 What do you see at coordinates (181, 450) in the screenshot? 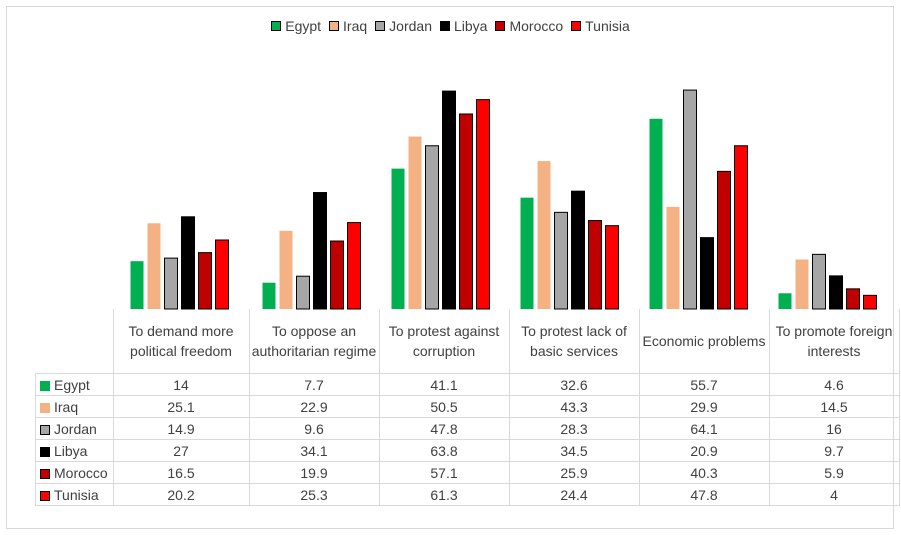
I see `cell-libya-1: 27` at bounding box center [181, 450].